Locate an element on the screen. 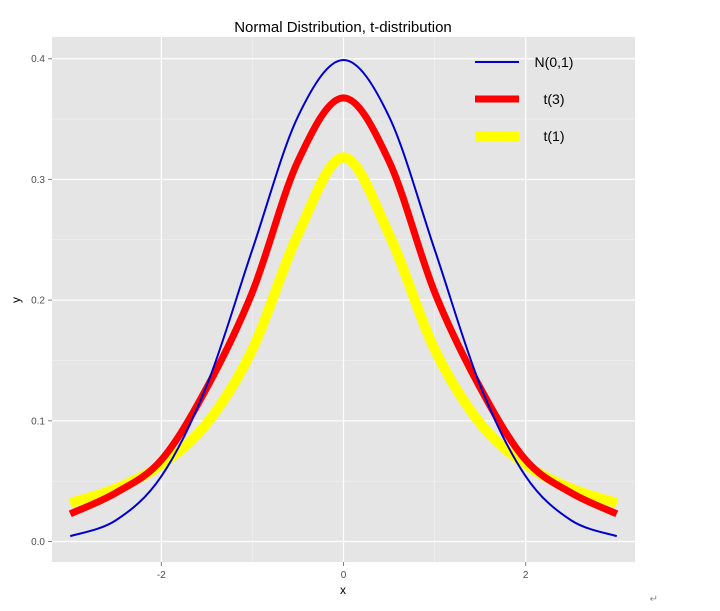 The width and height of the screenshot is (720, 611). legend-label-n-0-1: N(0,1) is located at coordinates (554, 62).